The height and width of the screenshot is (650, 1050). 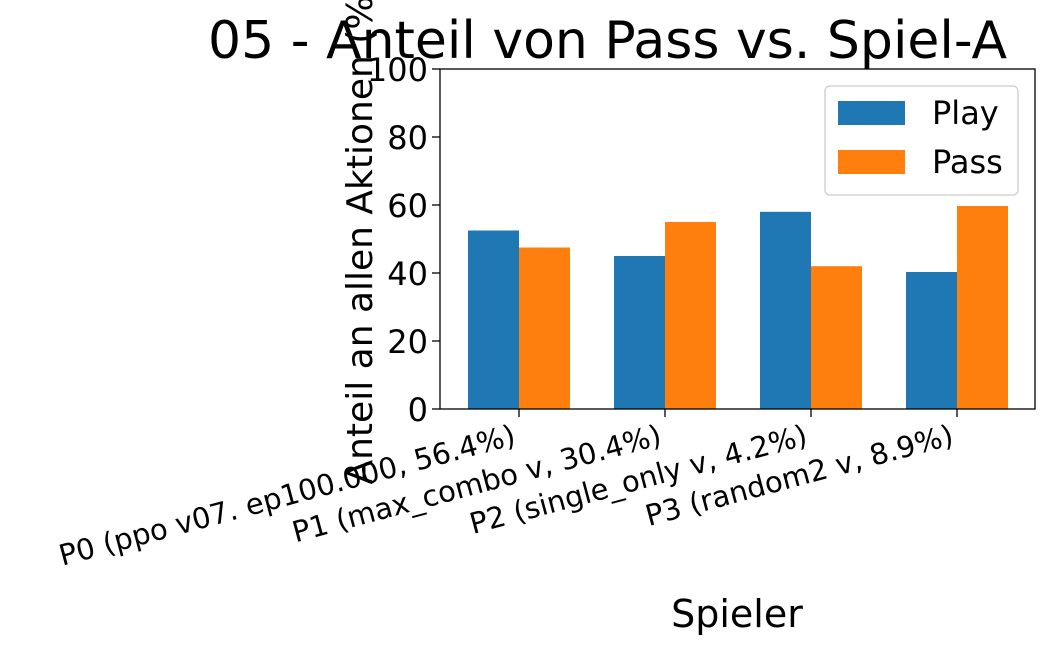 What do you see at coordinates (967, 162) in the screenshot?
I see `legend-label-pass: Pass` at bounding box center [967, 162].